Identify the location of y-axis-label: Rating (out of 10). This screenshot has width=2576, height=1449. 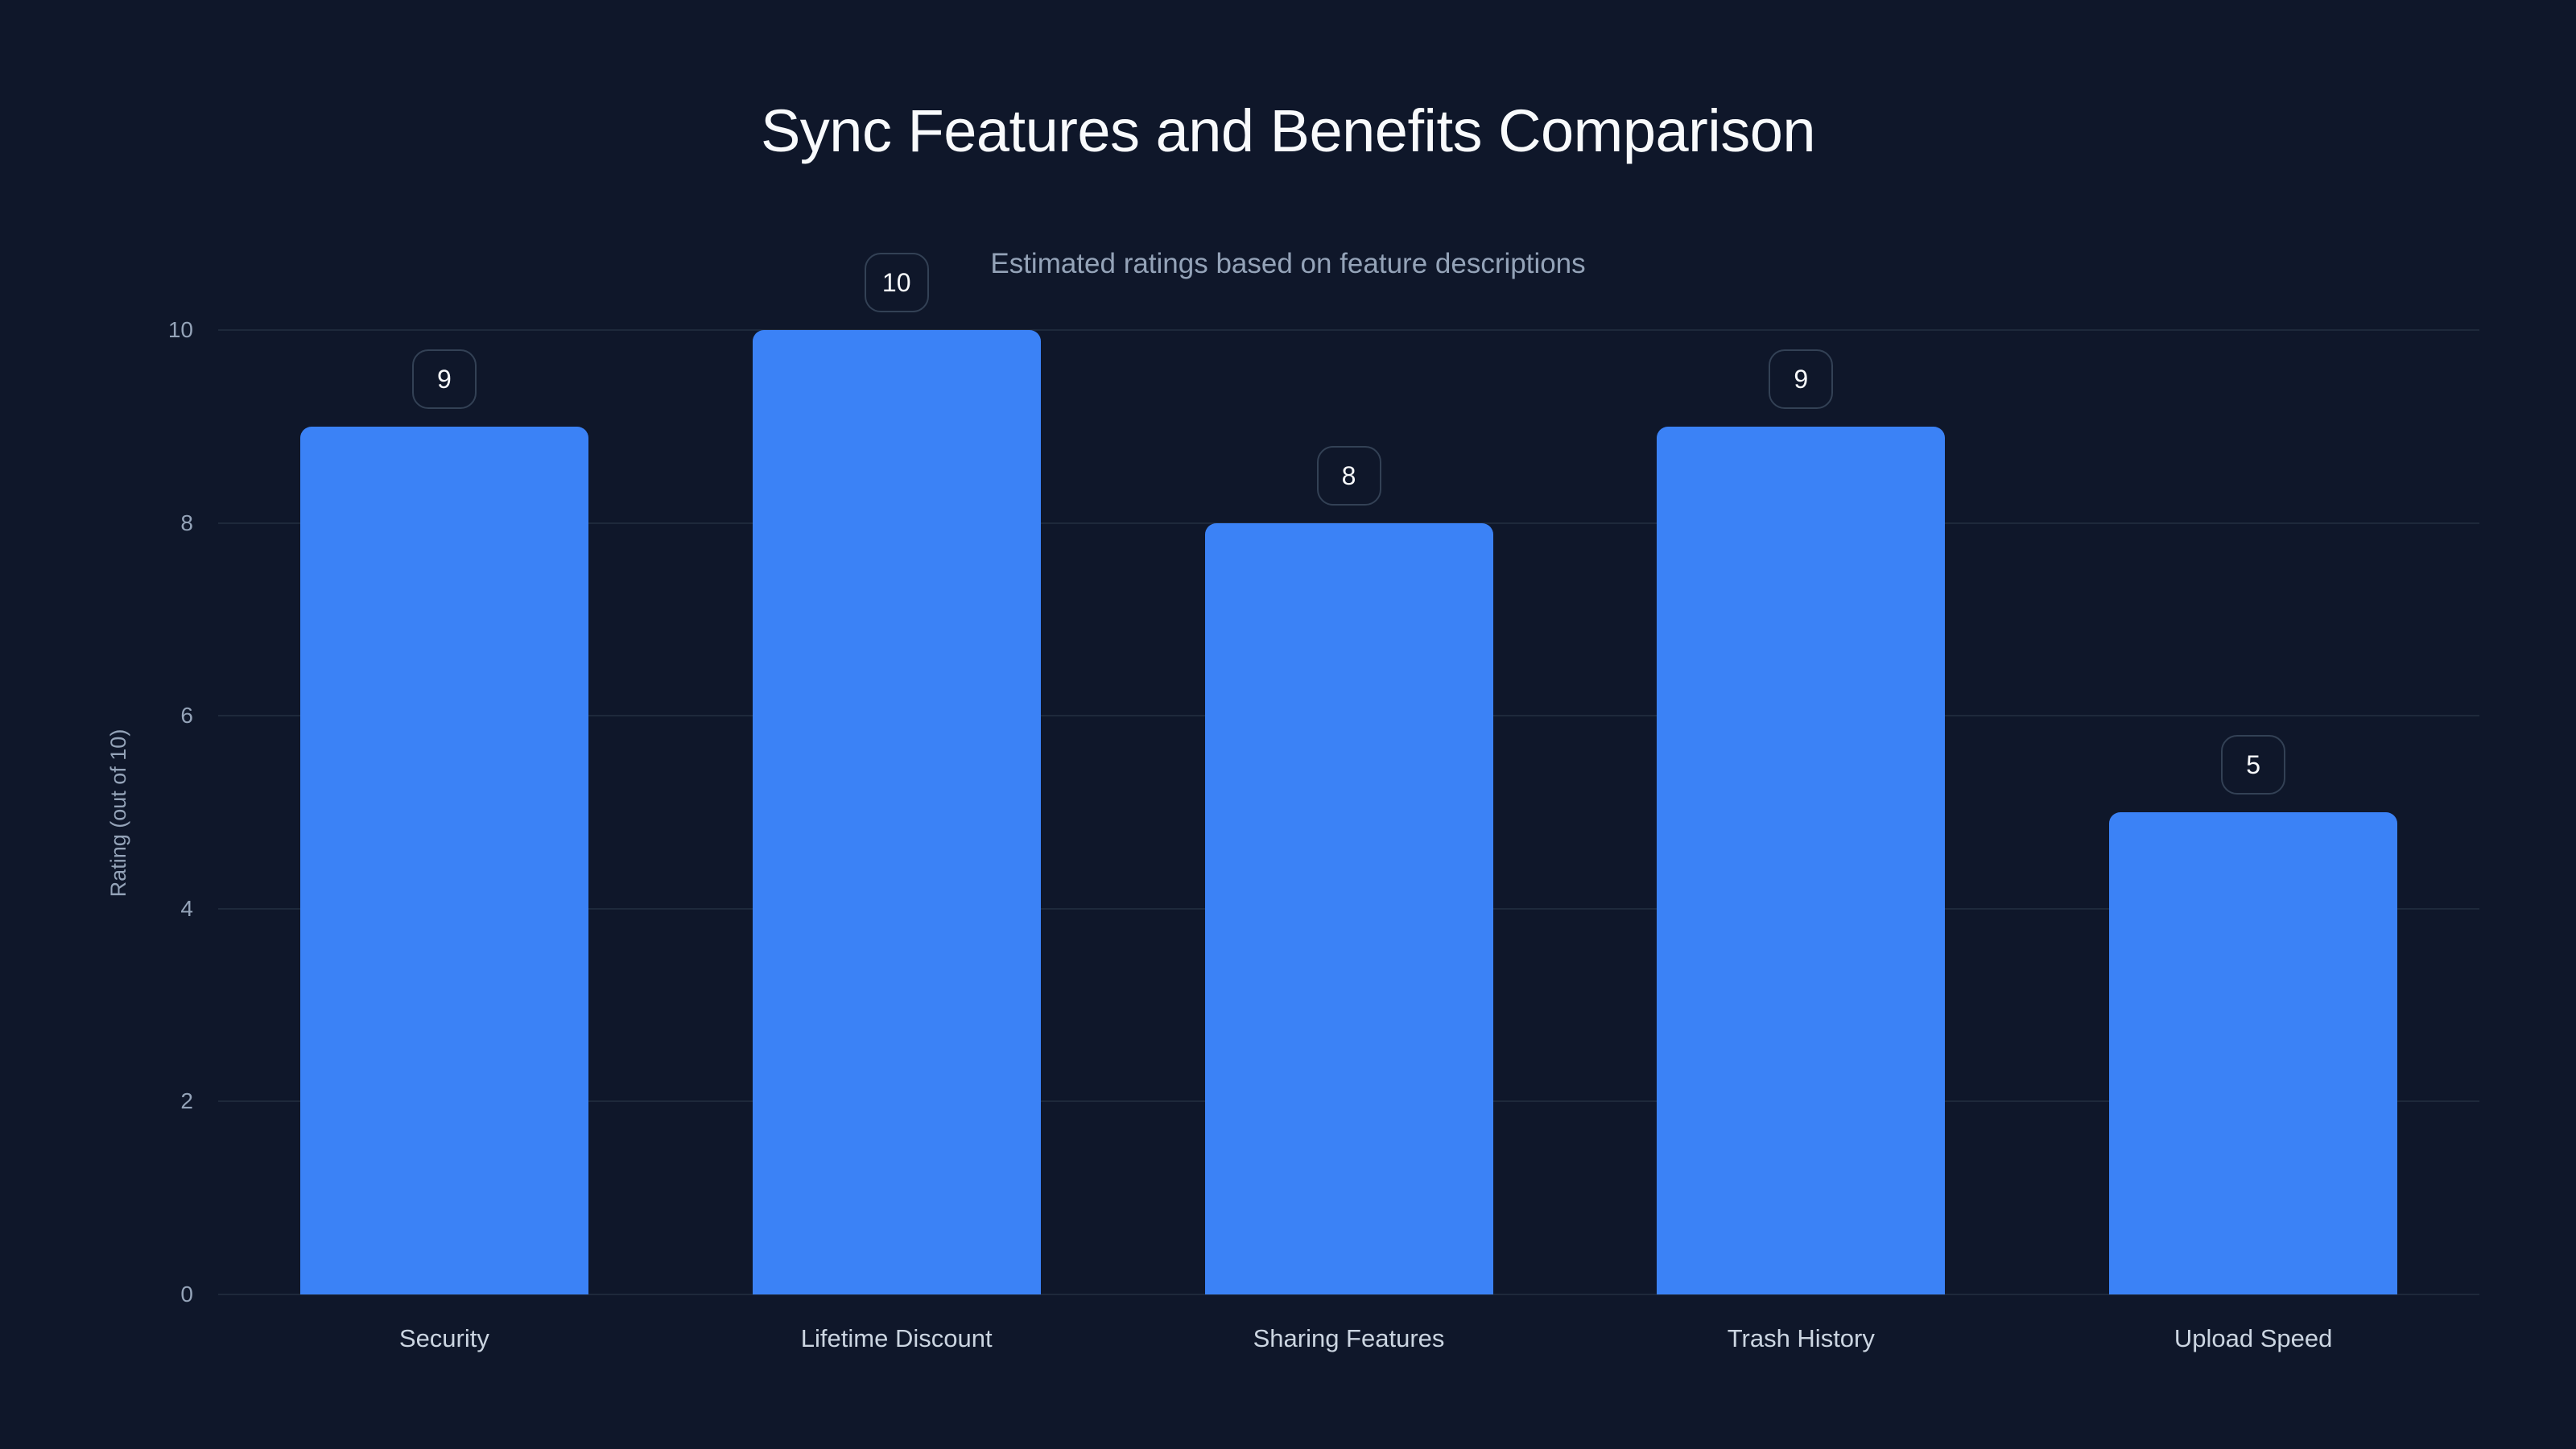
(118, 813).